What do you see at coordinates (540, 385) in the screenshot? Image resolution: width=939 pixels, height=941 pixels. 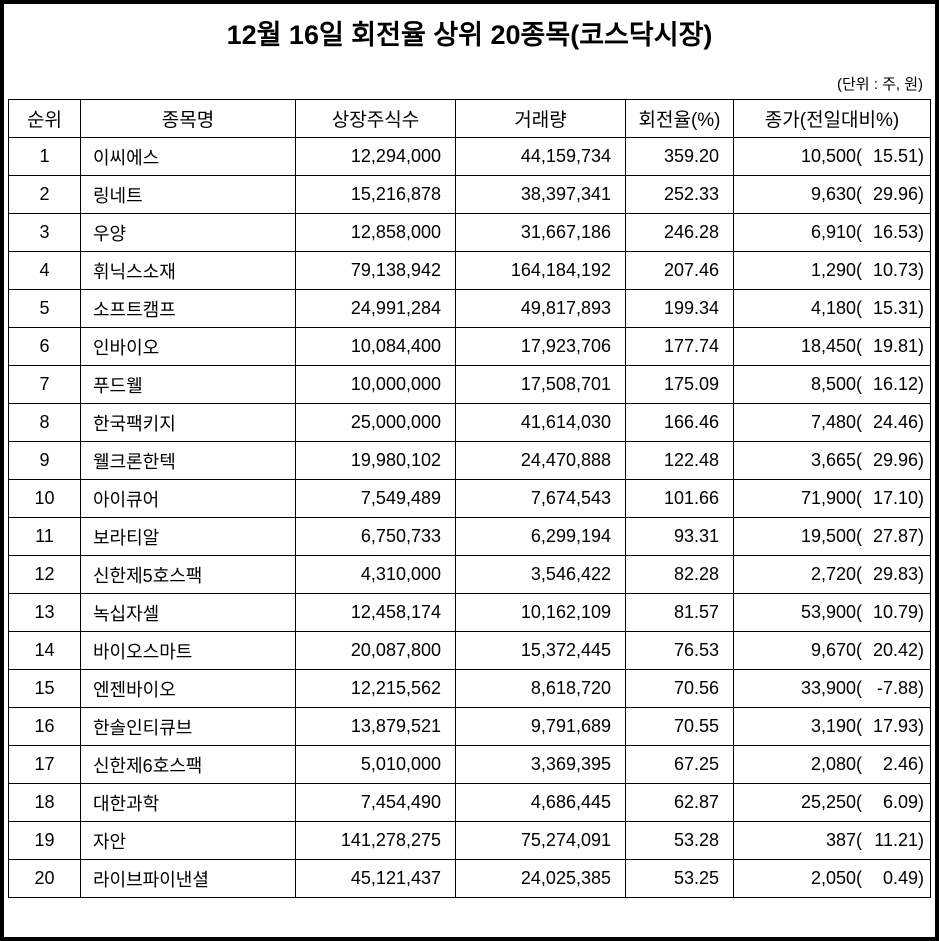 I see `cell-volume: 17,508,701` at bounding box center [540, 385].